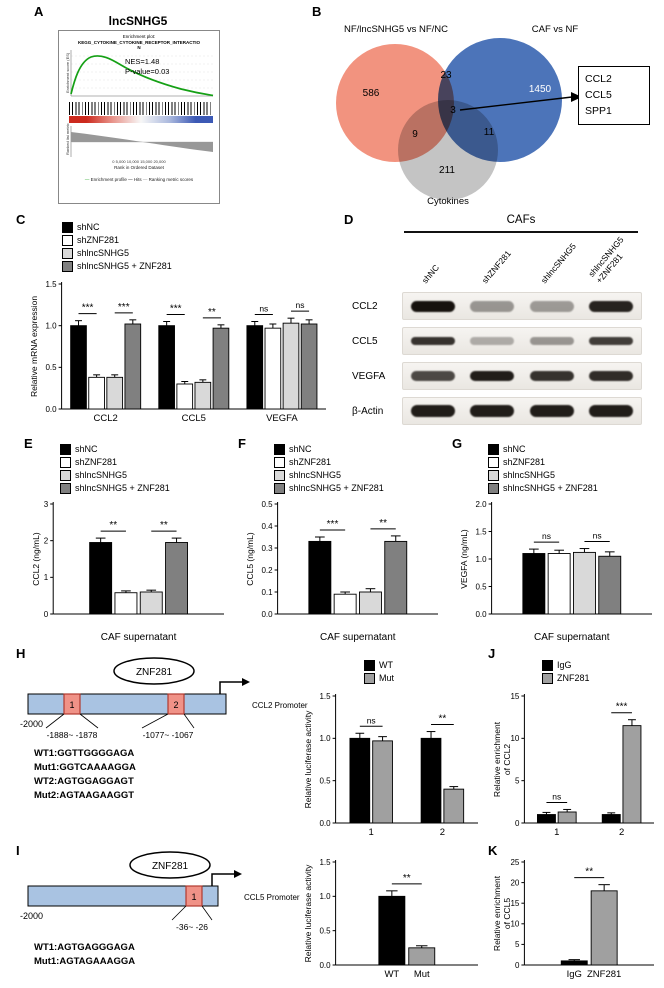 Image resolution: width=664 pixels, height=988 pixels. Describe the element at coordinates (604, 974) in the screenshot. I see `bar-label: ZNF281` at that location.